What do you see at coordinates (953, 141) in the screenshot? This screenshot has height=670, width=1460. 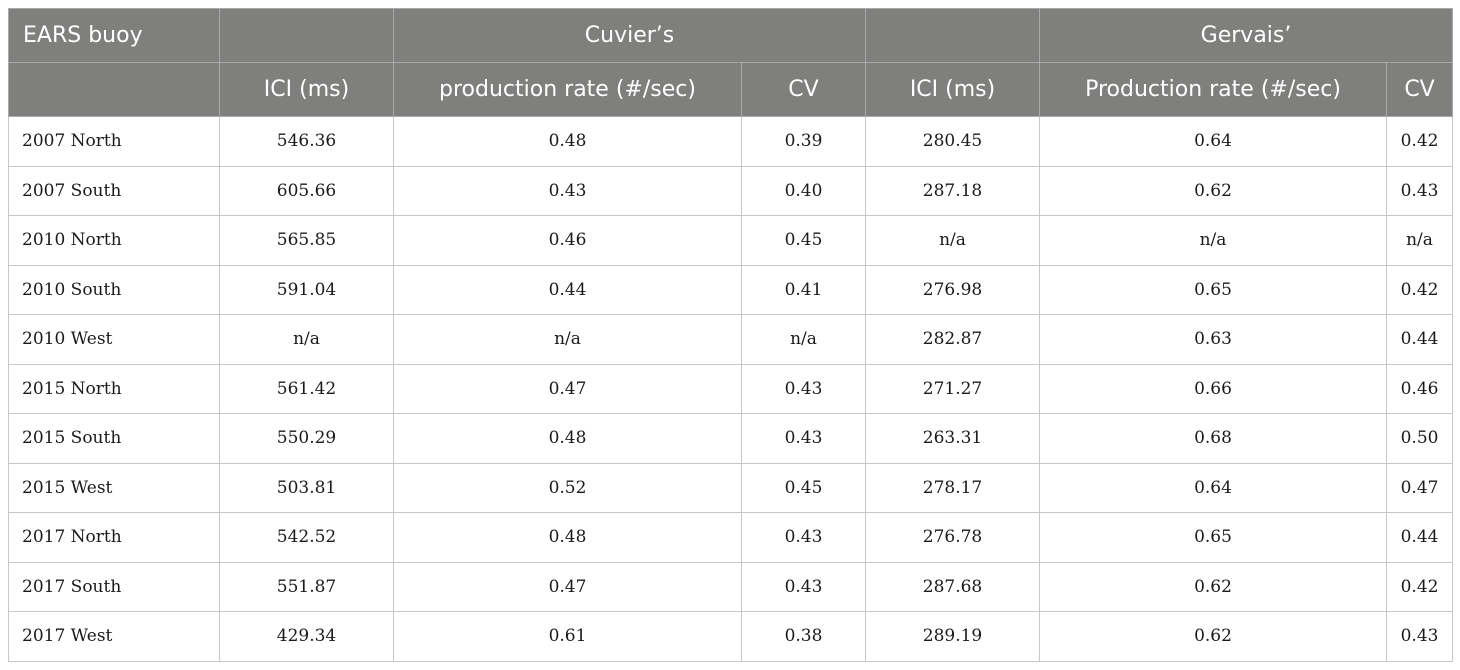 I see `cell-gervais-ici: 280.45` at bounding box center [953, 141].